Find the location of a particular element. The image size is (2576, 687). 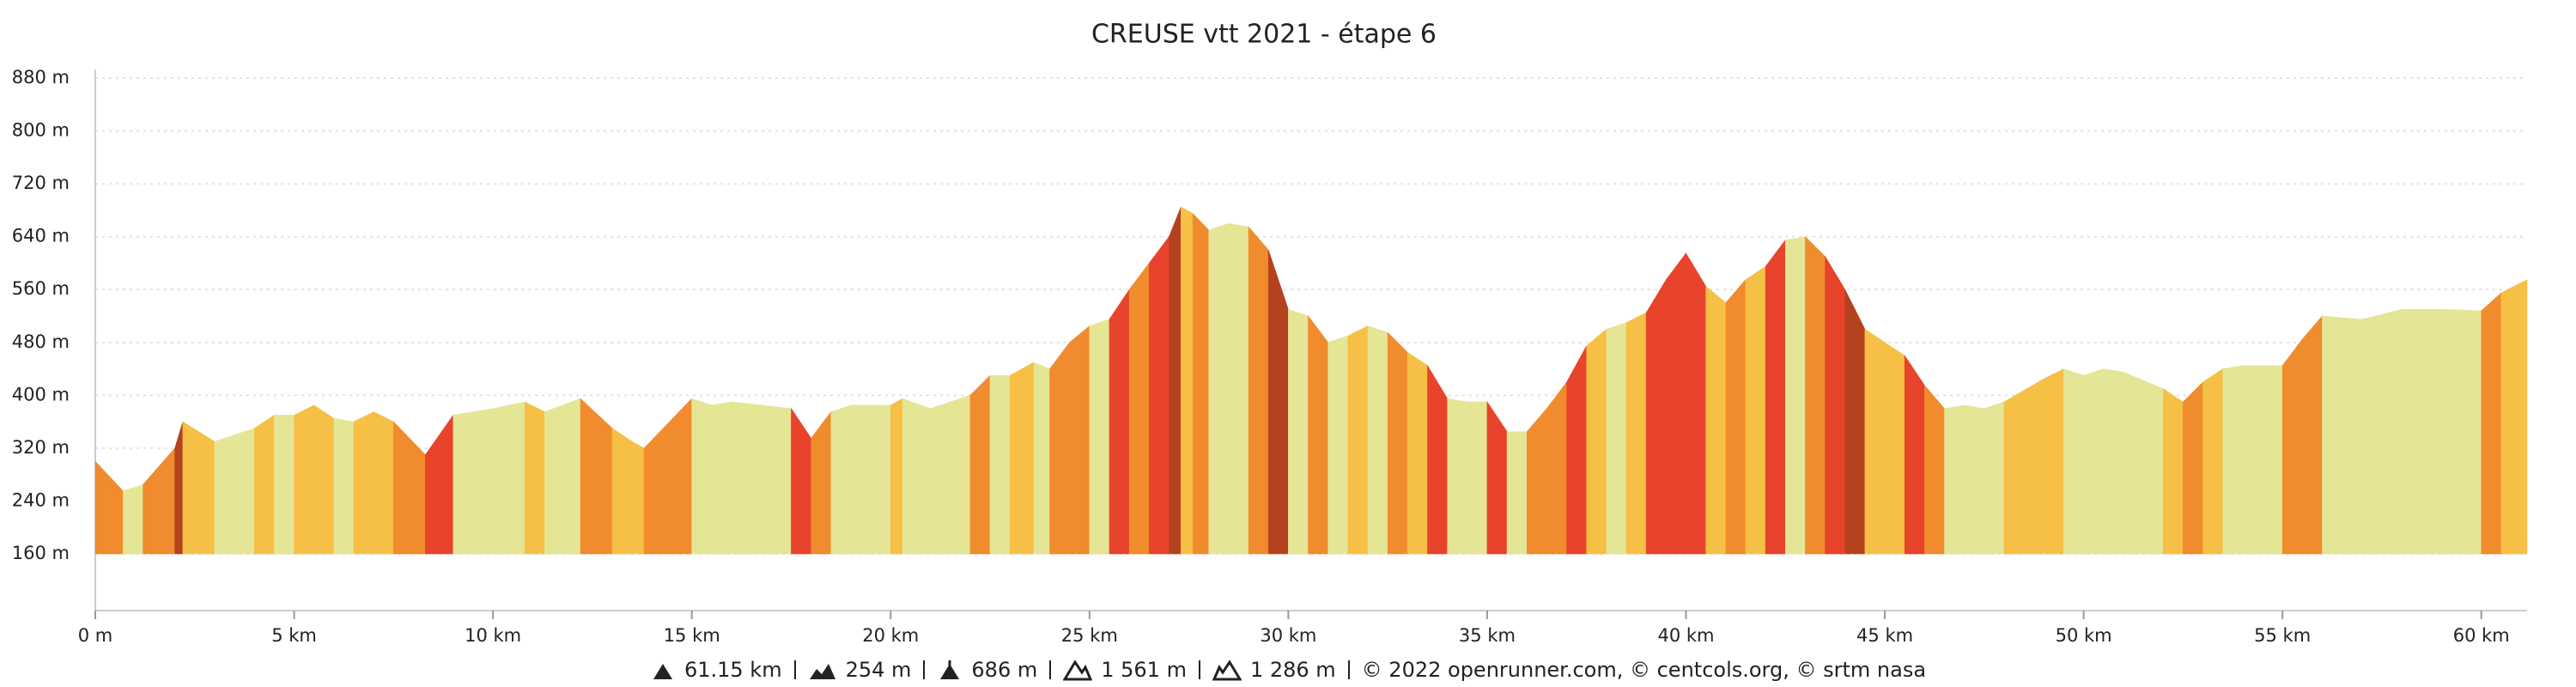

x-tick-label: 15 km is located at coordinates (692, 635).